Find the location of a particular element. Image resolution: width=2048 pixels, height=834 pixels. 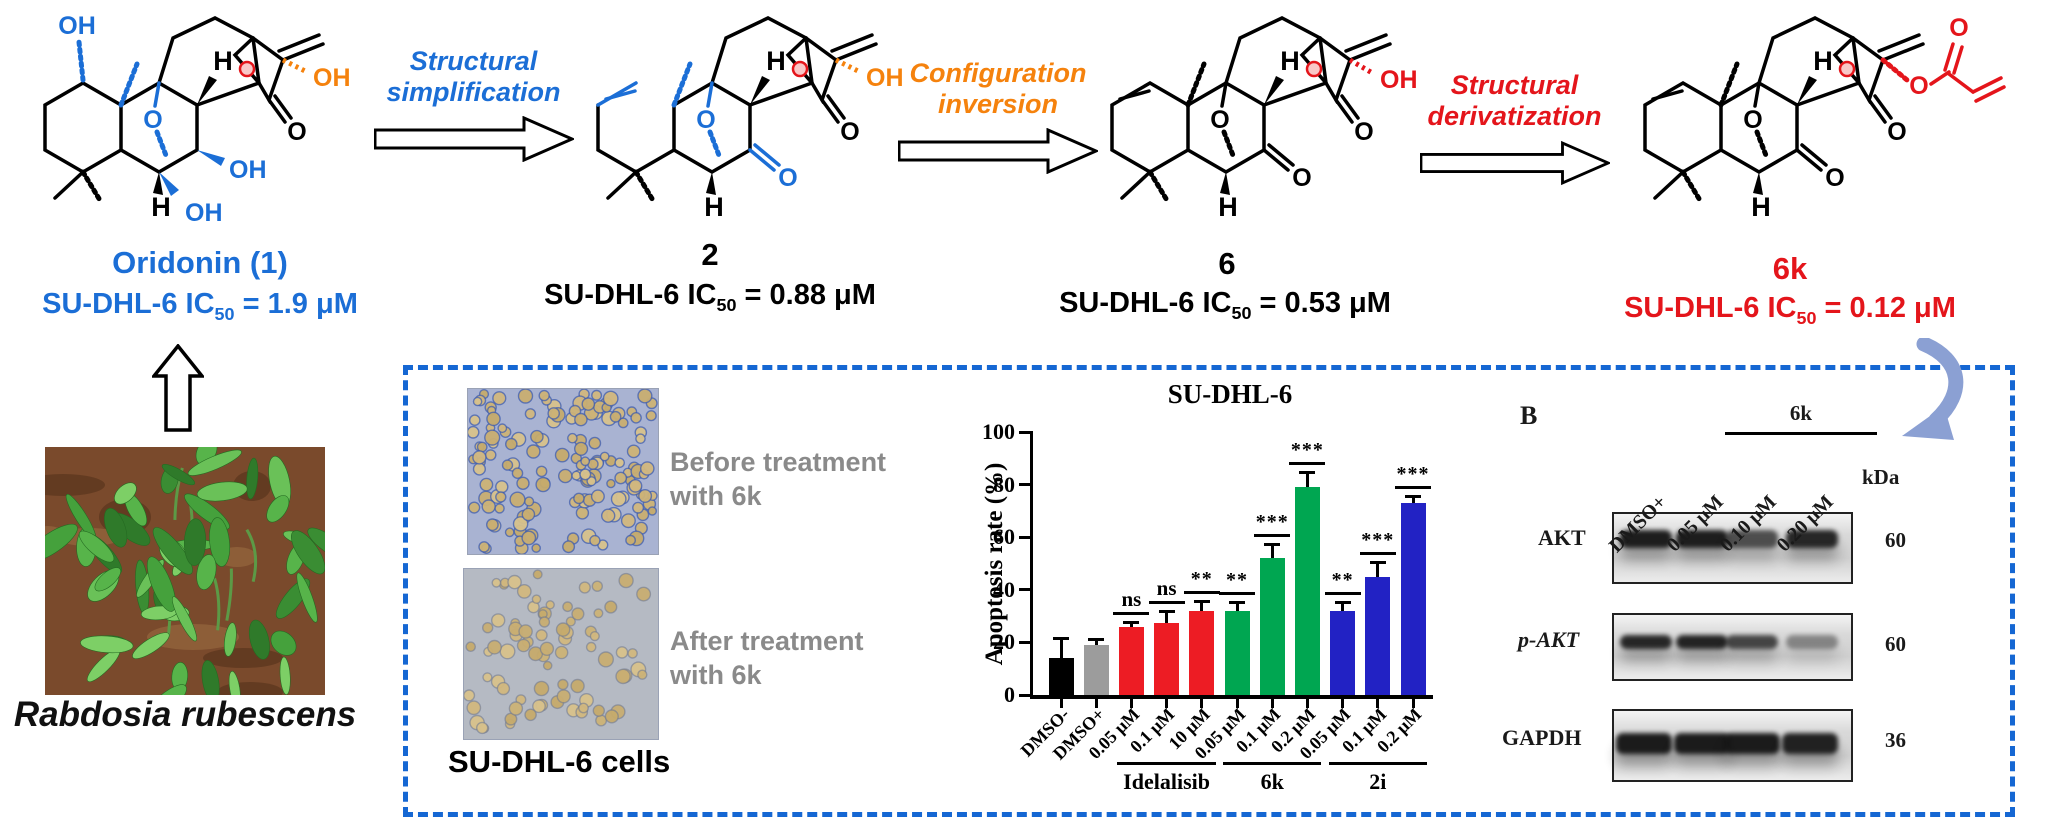

transform-line2: simplification is located at coordinates (473, 92).